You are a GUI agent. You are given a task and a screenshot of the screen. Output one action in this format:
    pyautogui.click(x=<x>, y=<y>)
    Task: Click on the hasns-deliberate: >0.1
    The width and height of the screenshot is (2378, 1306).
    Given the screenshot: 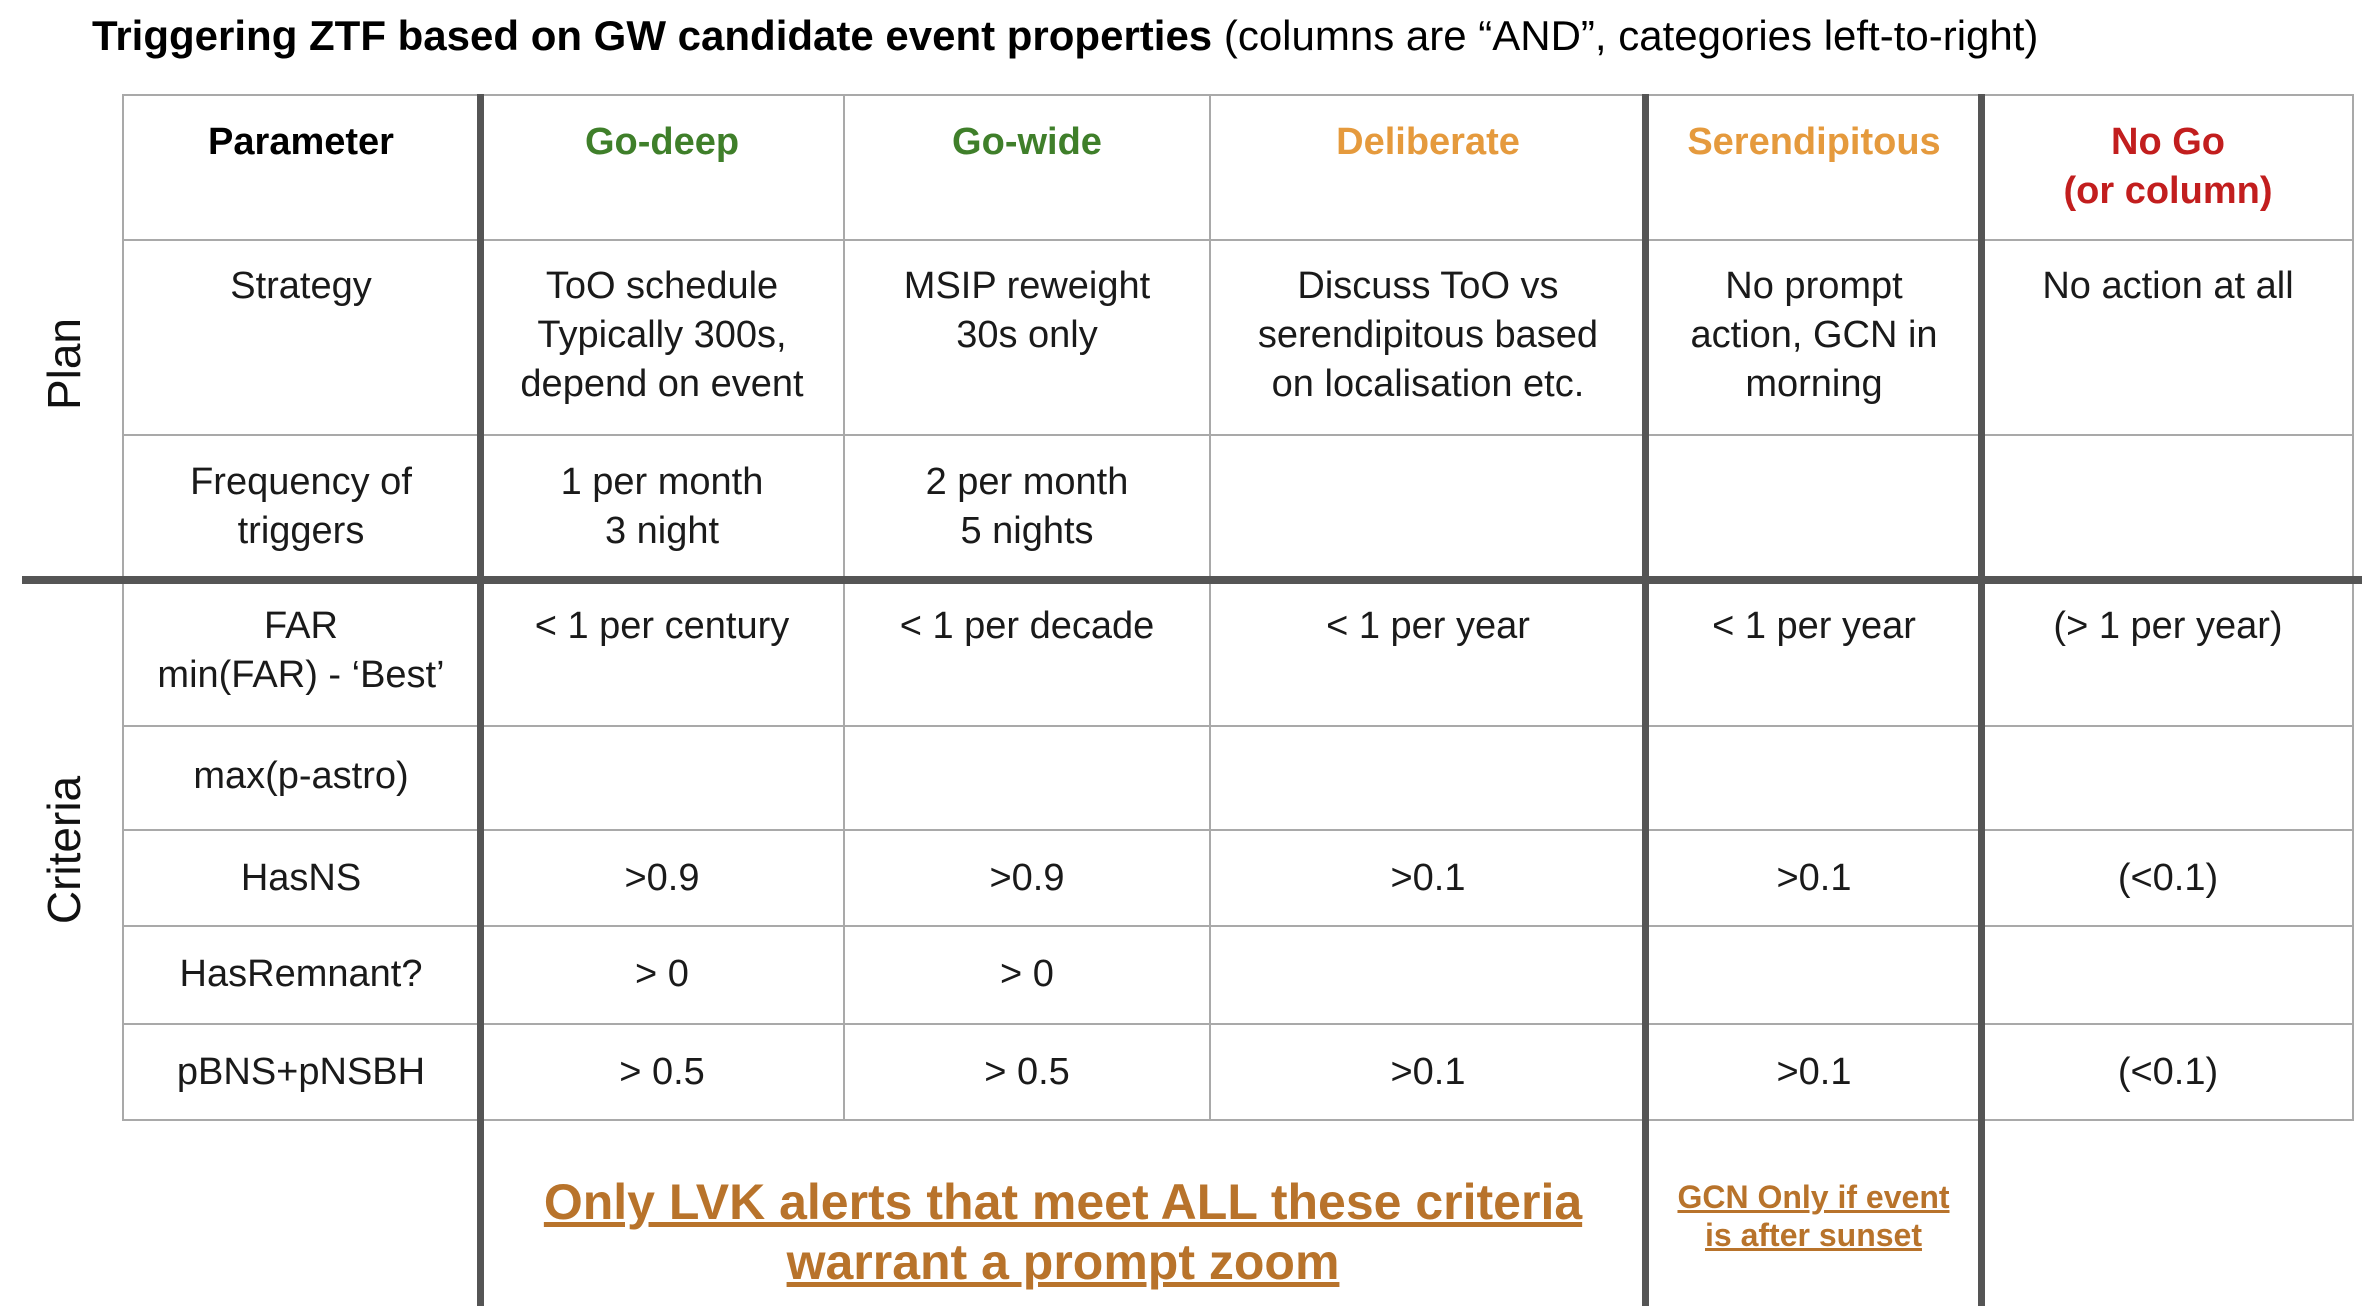 What is the action you would take?
    pyautogui.click(x=1428, y=878)
    